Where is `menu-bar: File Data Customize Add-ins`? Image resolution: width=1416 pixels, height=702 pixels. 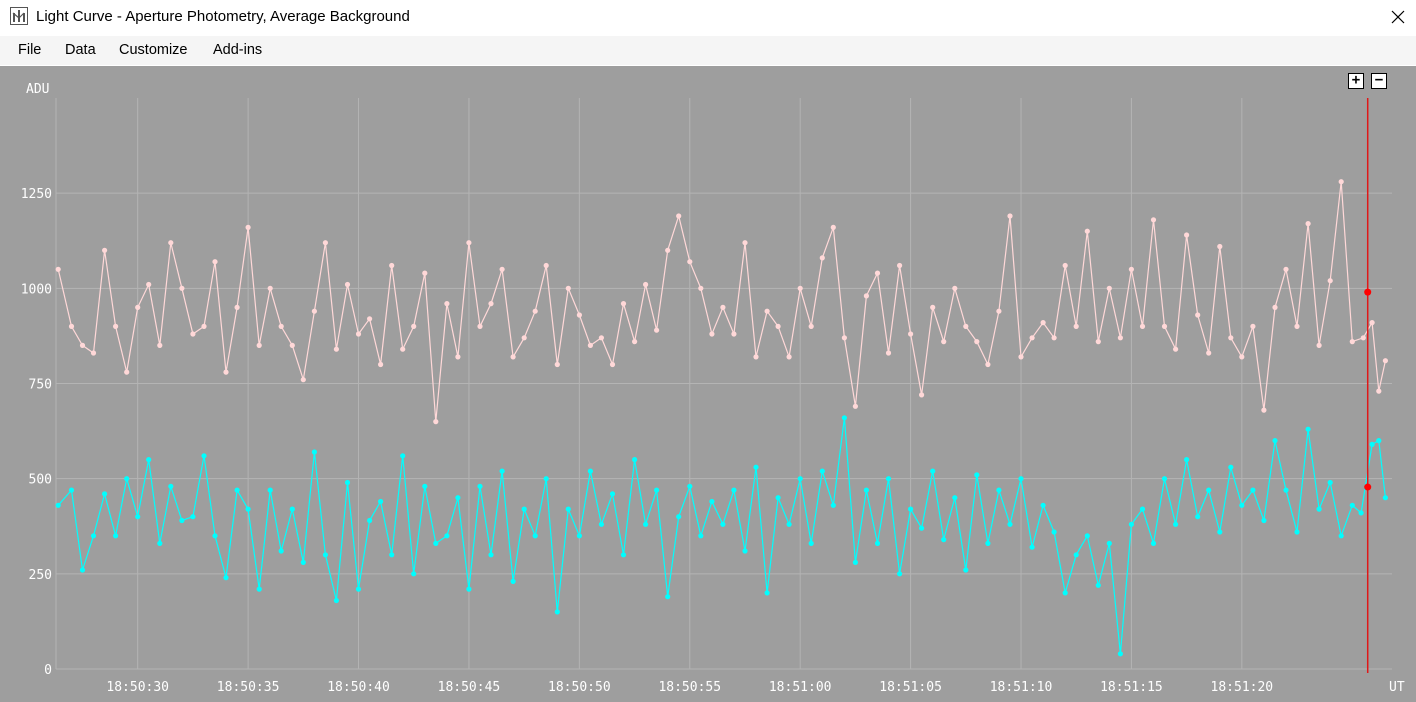
menu-bar: File Data Customize Add-ins is located at coordinates (708, 50).